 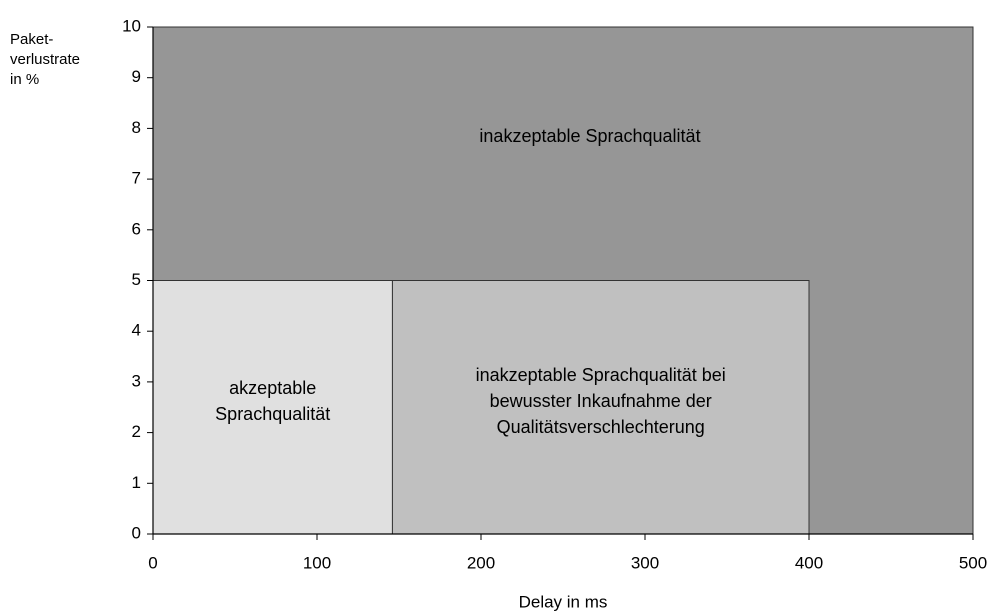 I want to click on region-label: bewusster Inkaufnahme der, so click(x=601, y=401).